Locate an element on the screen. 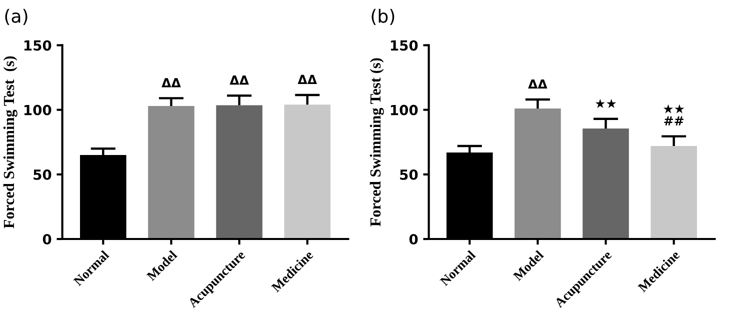 Image resolution: width=733 pixels, height=323 pixels. annotation: ★★ is located at coordinates (605, 103).